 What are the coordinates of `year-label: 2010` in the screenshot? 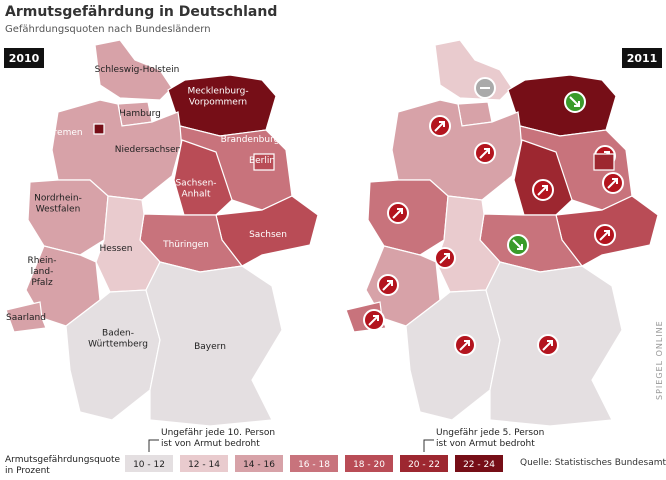 It's located at (24, 58).